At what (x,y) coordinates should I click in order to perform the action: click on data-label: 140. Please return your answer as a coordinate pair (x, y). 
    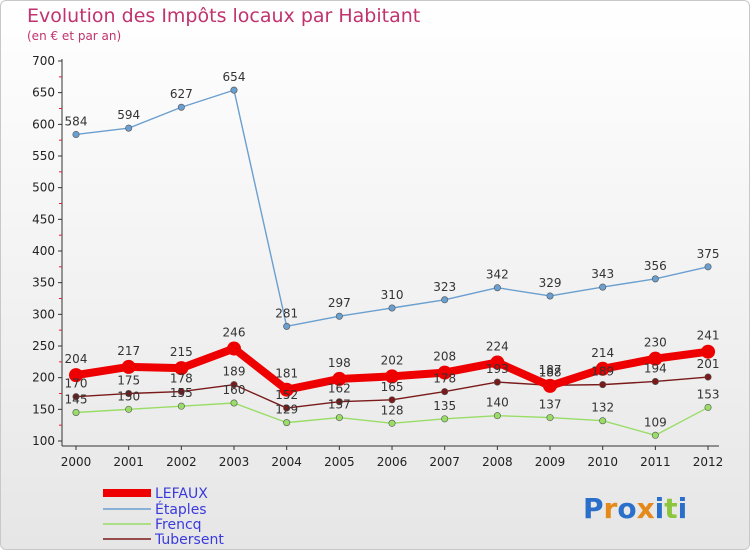
    Looking at the image, I should click on (497, 403).